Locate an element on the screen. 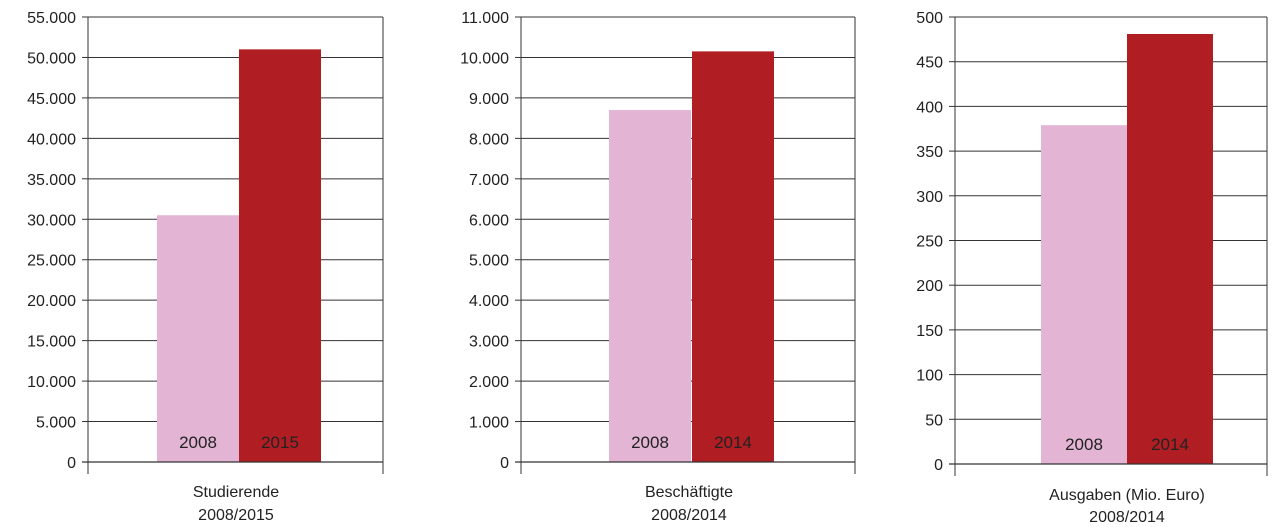 This screenshot has width=1280, height=527. y-tick-label: 7.000 is located at coordinates (489, 180).